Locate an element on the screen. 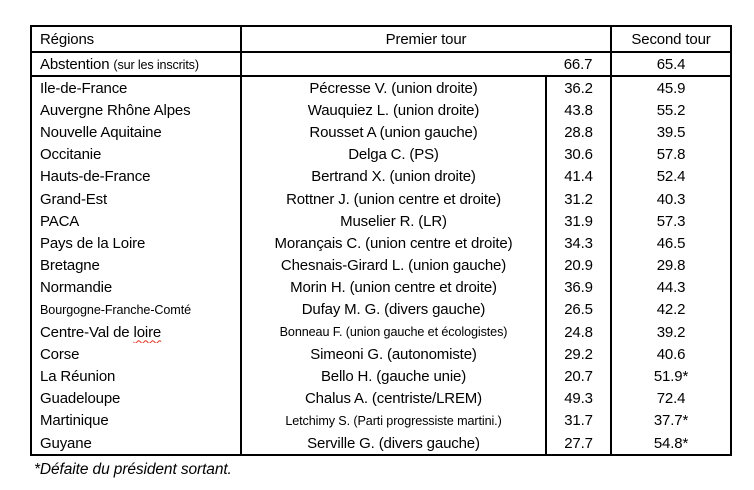  footnote: *Défaite du président sortant. is located at coordinates (133, 470).